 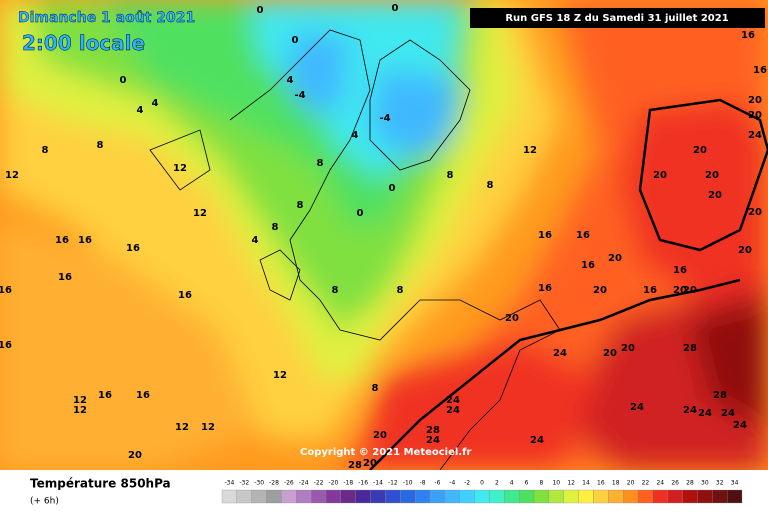 What do you see at coordinates (385, 452) in the screenshot?
I see `copyright: Copyright © 2021 Meteociel.fr` at bounding box center [385, 452].